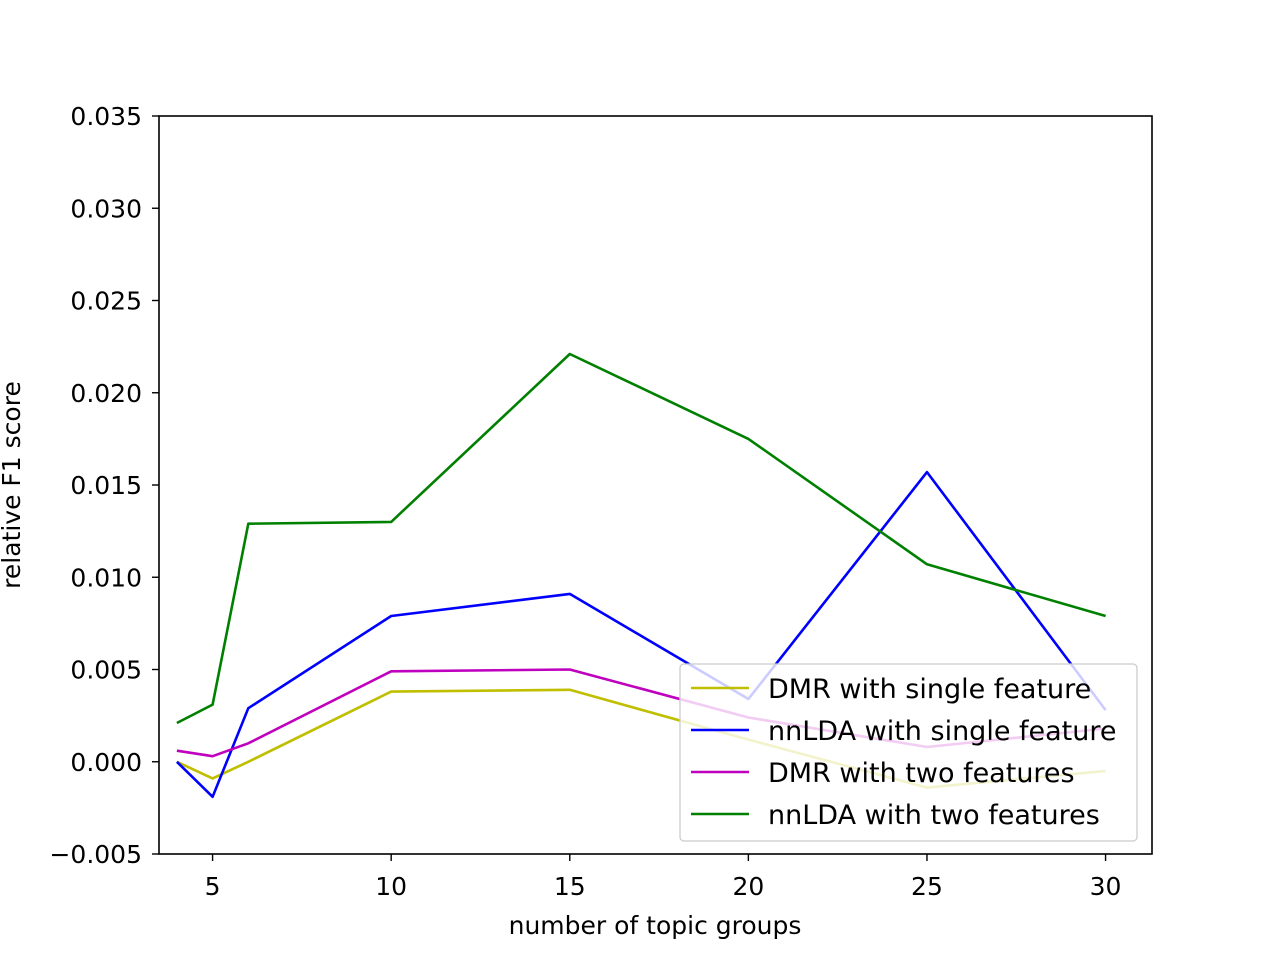 The image size is (1280, 960). Describe the element at coordinates (106, 670) in the screenshot. I see `y-tick-label: 0.005` at that location.